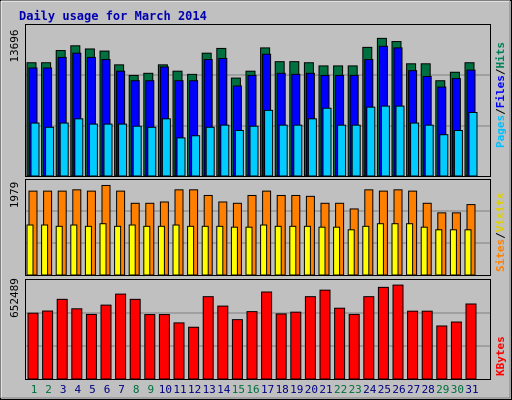 The image size is (512, 400). What do you see at coordinates (428, 389) in the screenshot?
I see `x-tick-label: 28` at bounding box center [428, 389].